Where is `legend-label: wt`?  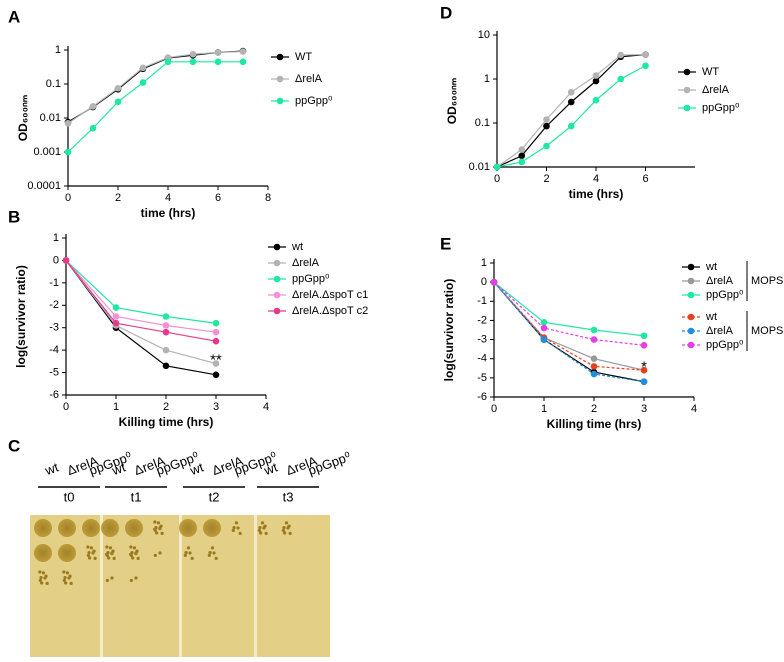
legend-label: wt is located at coordinates (297, 247).